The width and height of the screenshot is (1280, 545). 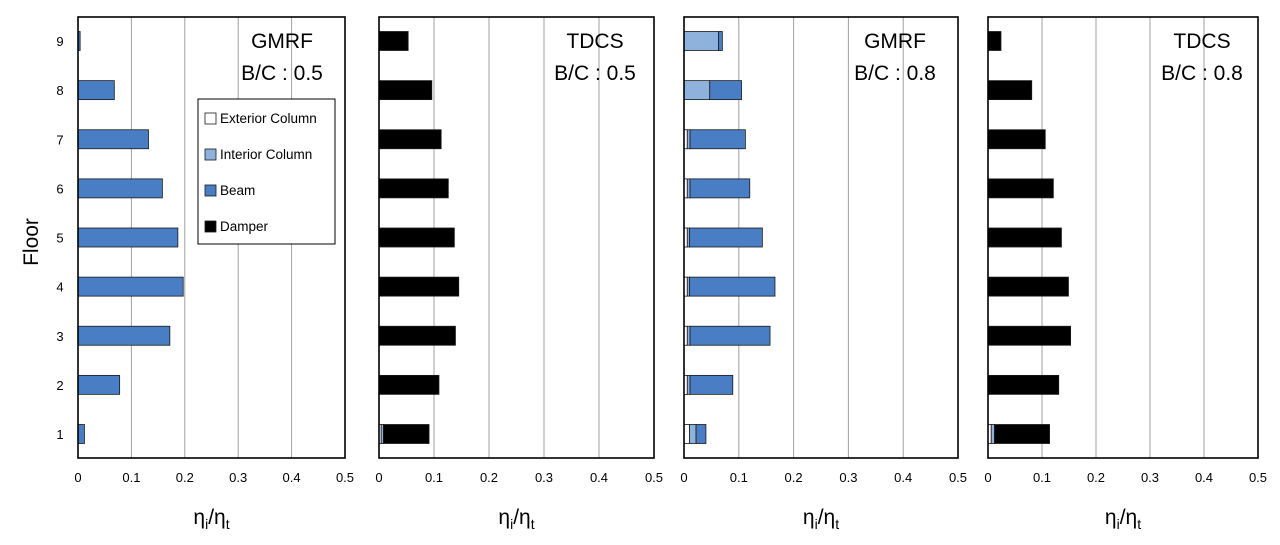 I want to click on legend-swatch-exterior-column, so click(x=210, y=118).